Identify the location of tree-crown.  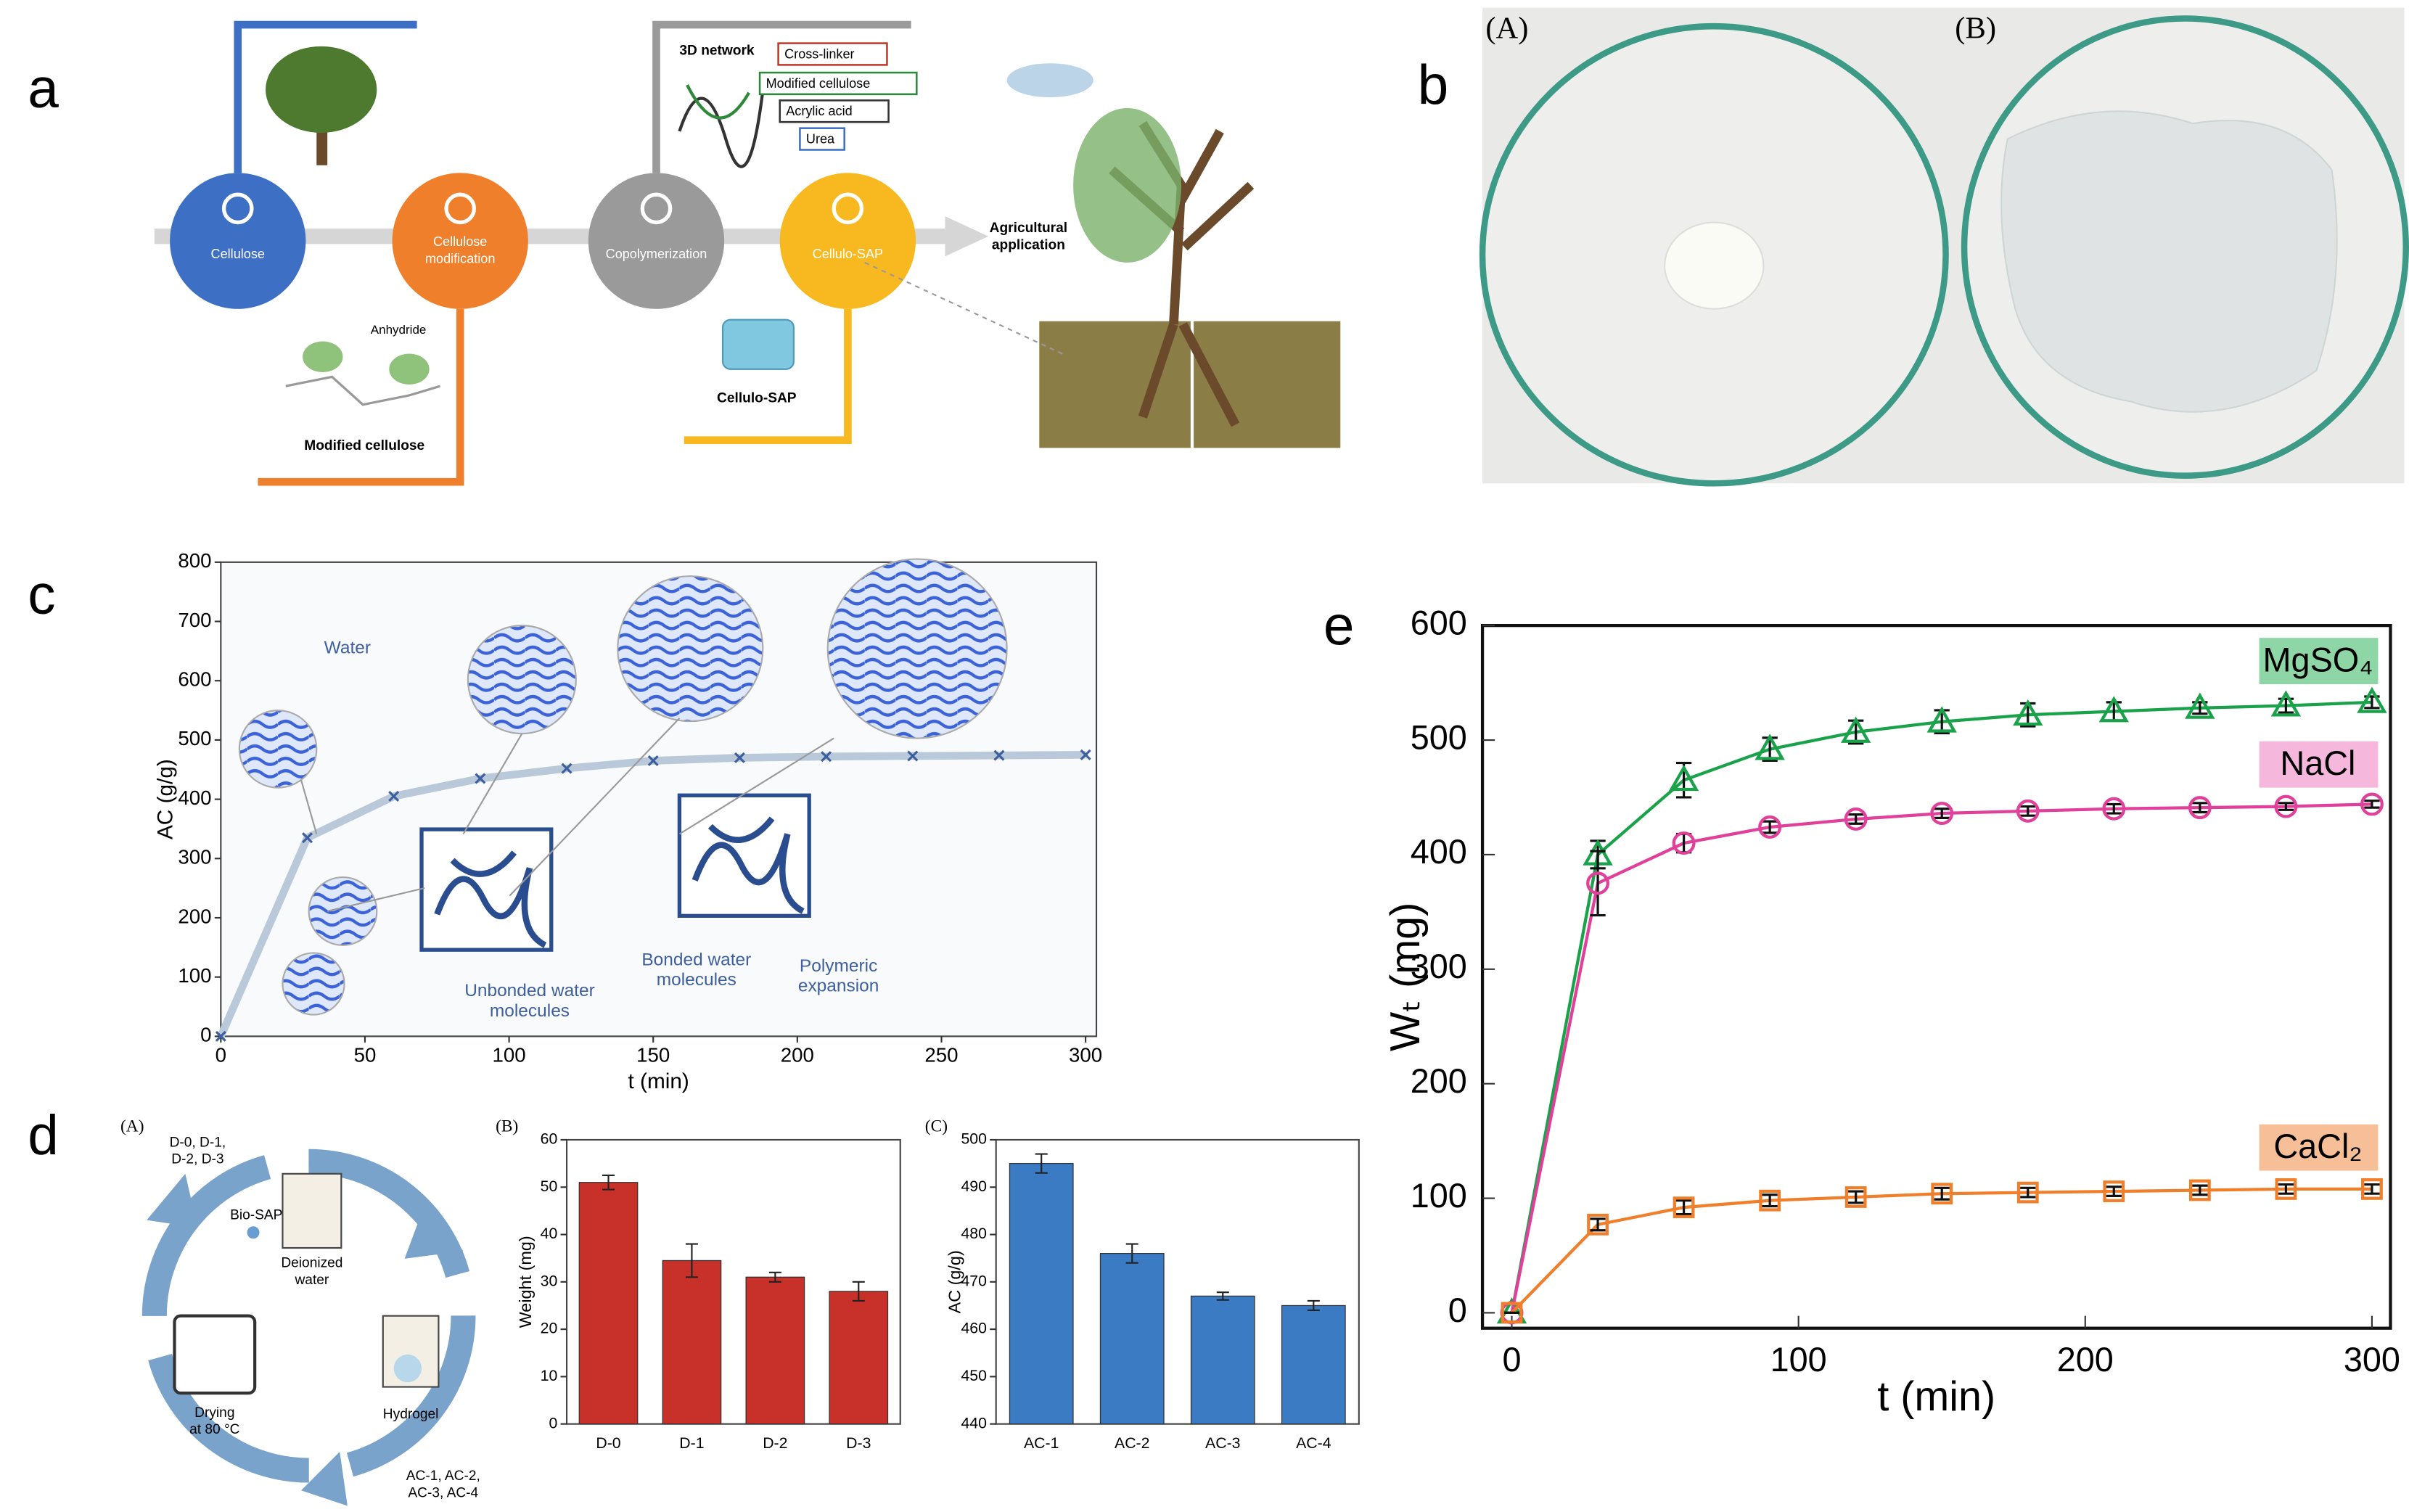
(322, 89).